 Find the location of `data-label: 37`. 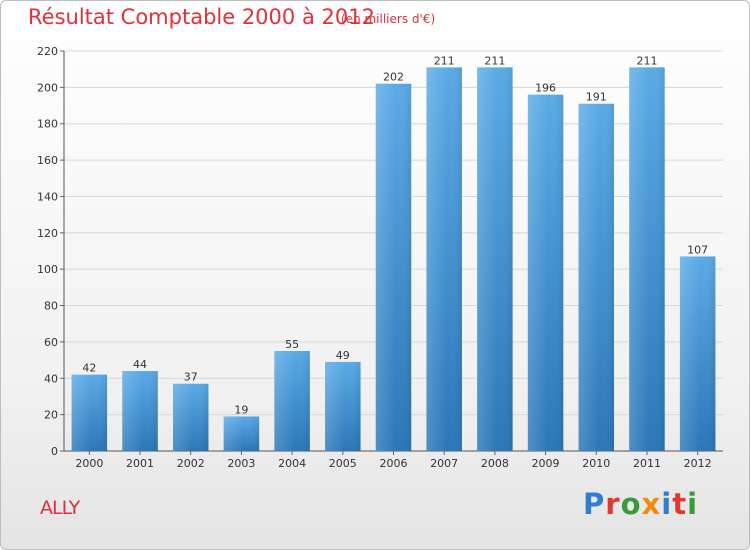

data-label: 37 is located at coordinates (191, 377).